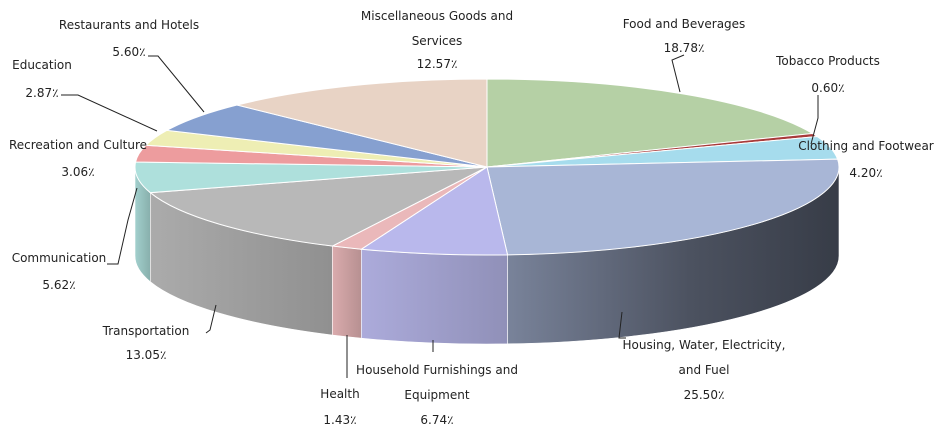 The image size is (938, 435). What do you see at coordinates (58, 285) in the screenshot?
I see `slice-value-communication: 5.62٪` at bounding box center [58, 285].